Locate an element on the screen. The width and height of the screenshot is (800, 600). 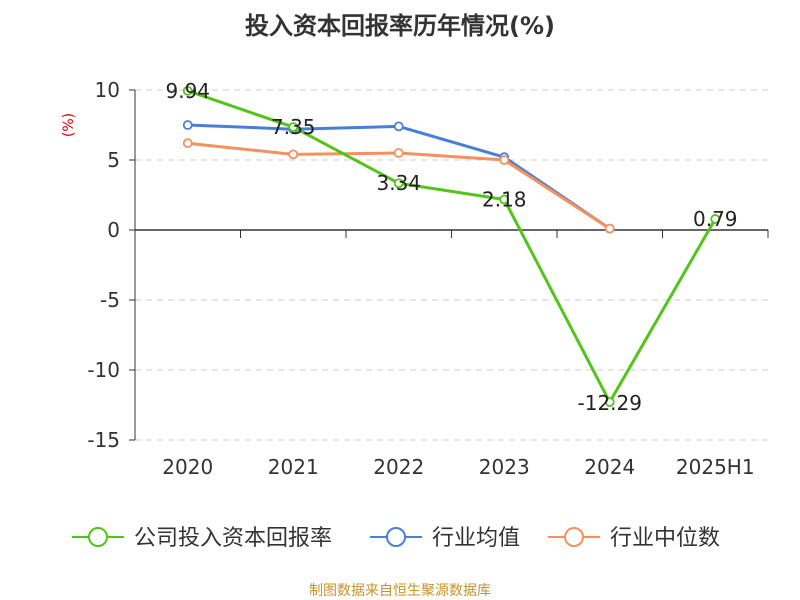
data-label: 3.34 is located at coordinates (398, 183).